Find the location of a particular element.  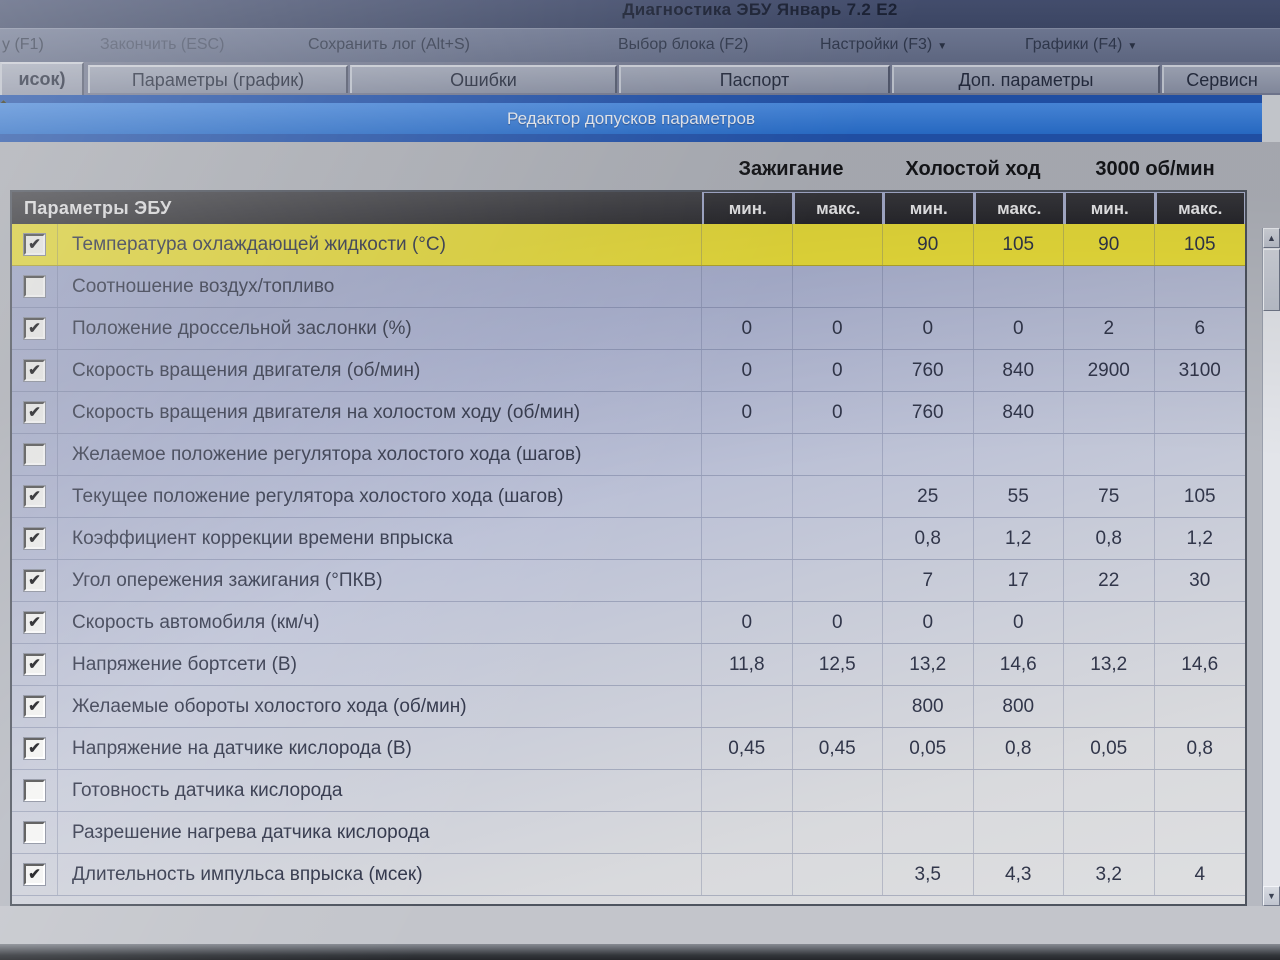

tab-errors: Ошибки is located at coordinates (483, 79).